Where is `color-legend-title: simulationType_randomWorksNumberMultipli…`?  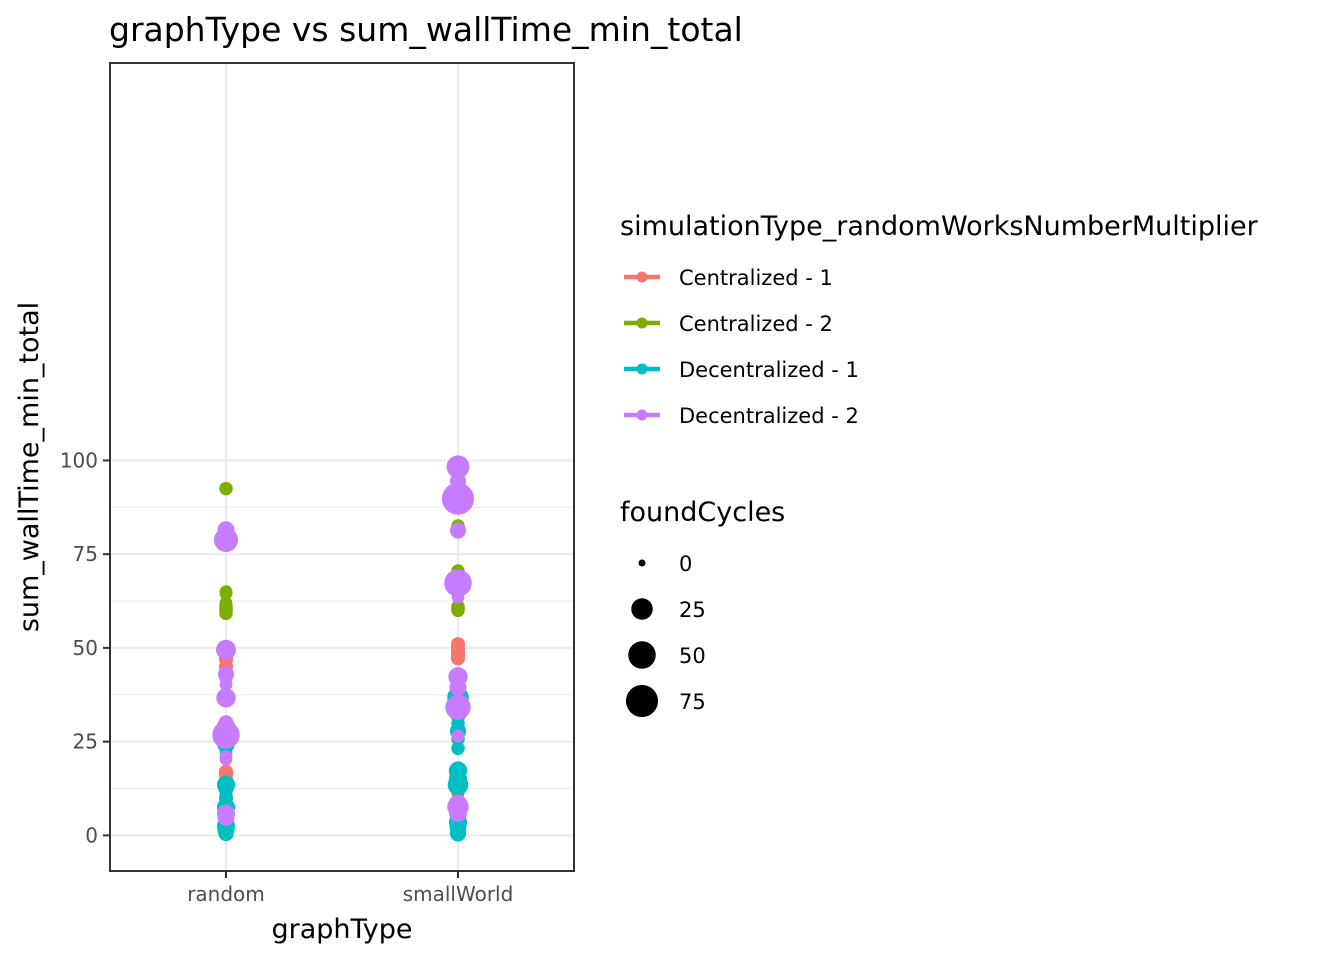
color-legend-title: simulationType_randomWorksNumberMultipli… is located at coordinates (939, 226).